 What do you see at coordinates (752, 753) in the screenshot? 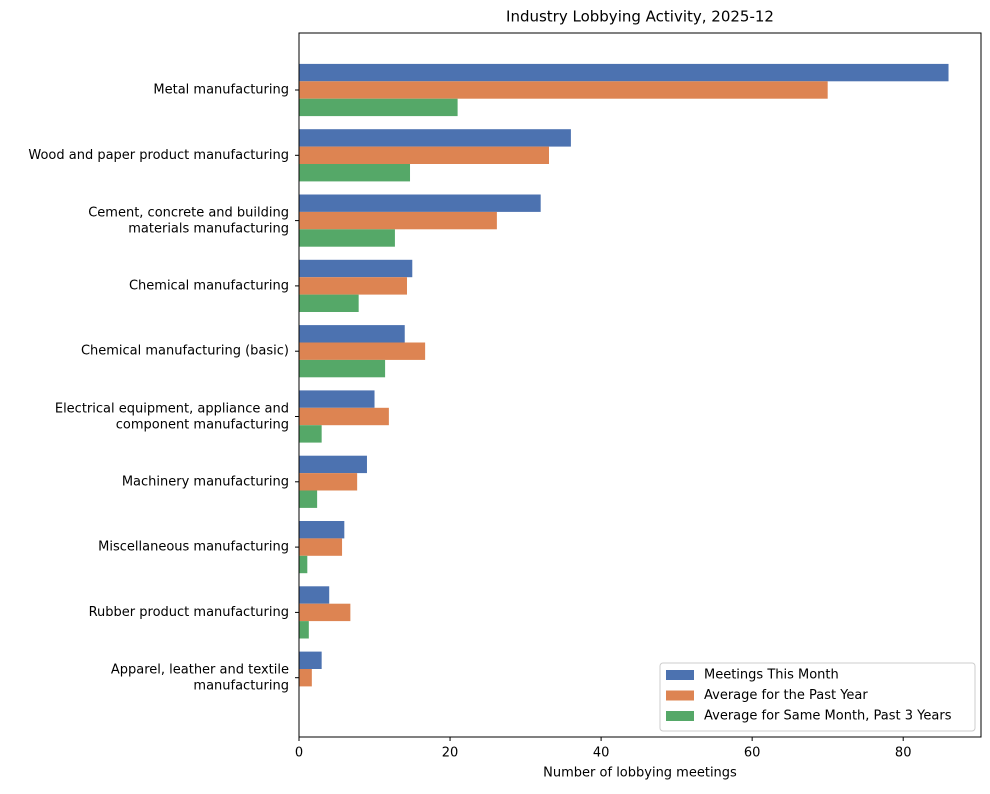
I see `x-tick-label: 60` at bounding box center [752, 753].